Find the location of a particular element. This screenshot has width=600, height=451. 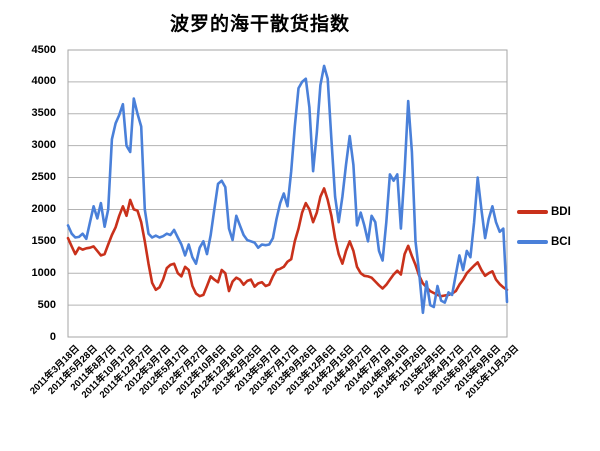

y-tick-label: 3500 is located at coordinates (43, 113).